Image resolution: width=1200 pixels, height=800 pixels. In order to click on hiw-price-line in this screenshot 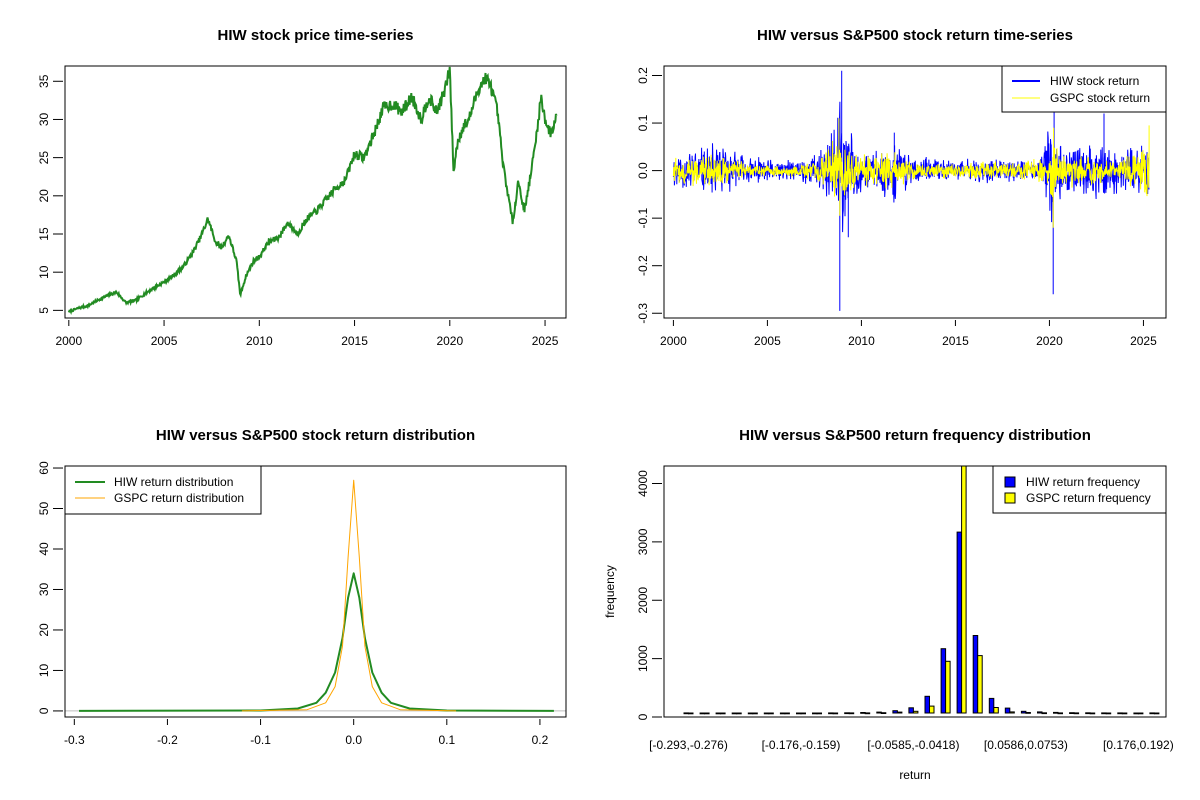, I will do `click(312, 191)`.